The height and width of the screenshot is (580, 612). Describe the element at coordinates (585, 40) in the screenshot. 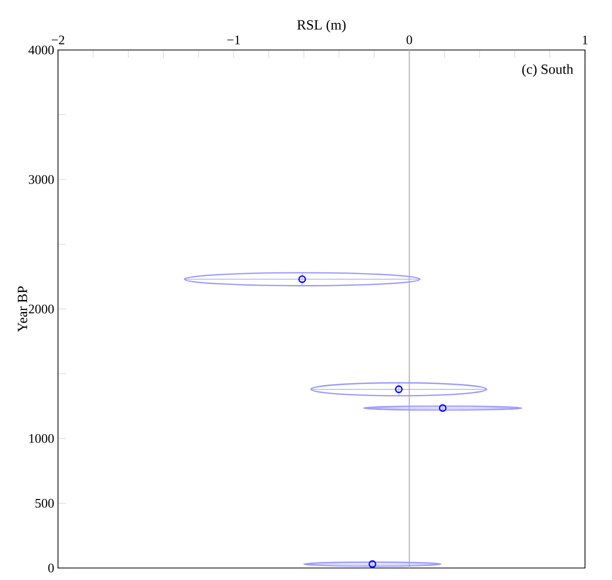

I see `x-tick-label: 1` at that location.